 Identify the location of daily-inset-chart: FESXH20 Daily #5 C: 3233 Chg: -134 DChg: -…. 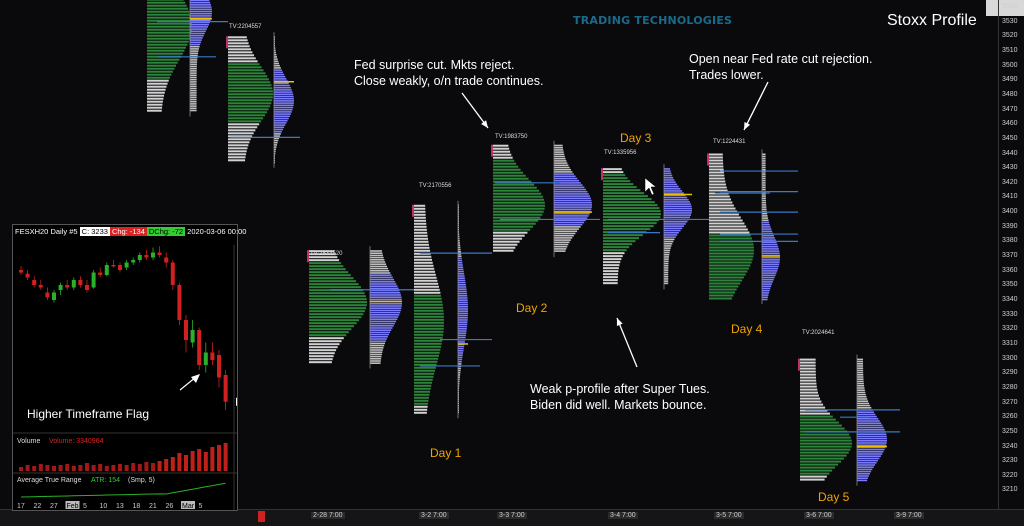
(129, 367).